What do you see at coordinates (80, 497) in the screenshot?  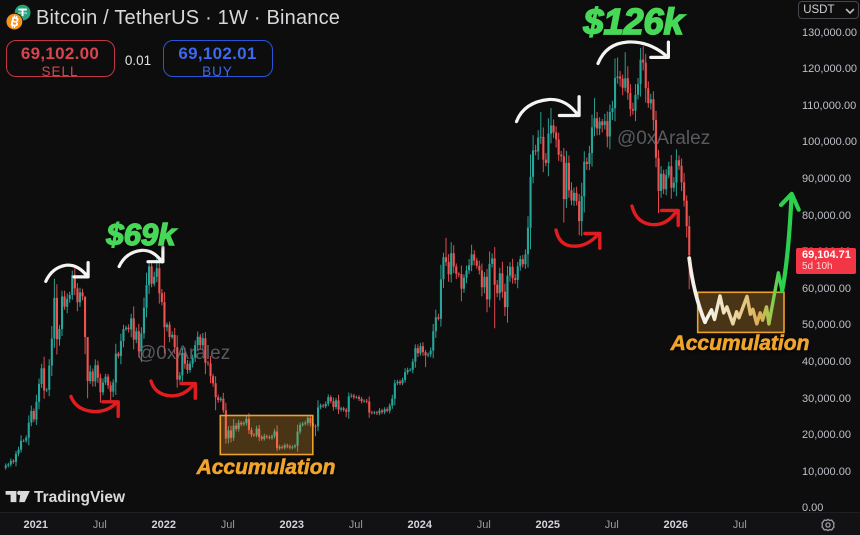 I see `svg-text: TradingView` at bounding box center [80, 497].